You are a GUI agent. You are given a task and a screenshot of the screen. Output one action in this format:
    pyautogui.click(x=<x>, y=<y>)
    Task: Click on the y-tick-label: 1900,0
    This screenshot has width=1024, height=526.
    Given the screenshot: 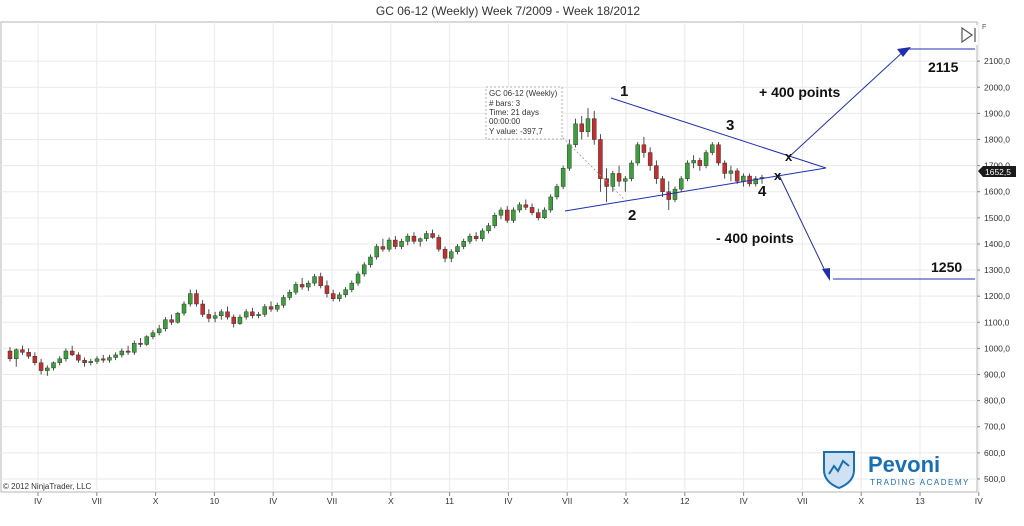 What is the action you would take?
    pyautogui.click(x=997, y=113)
    